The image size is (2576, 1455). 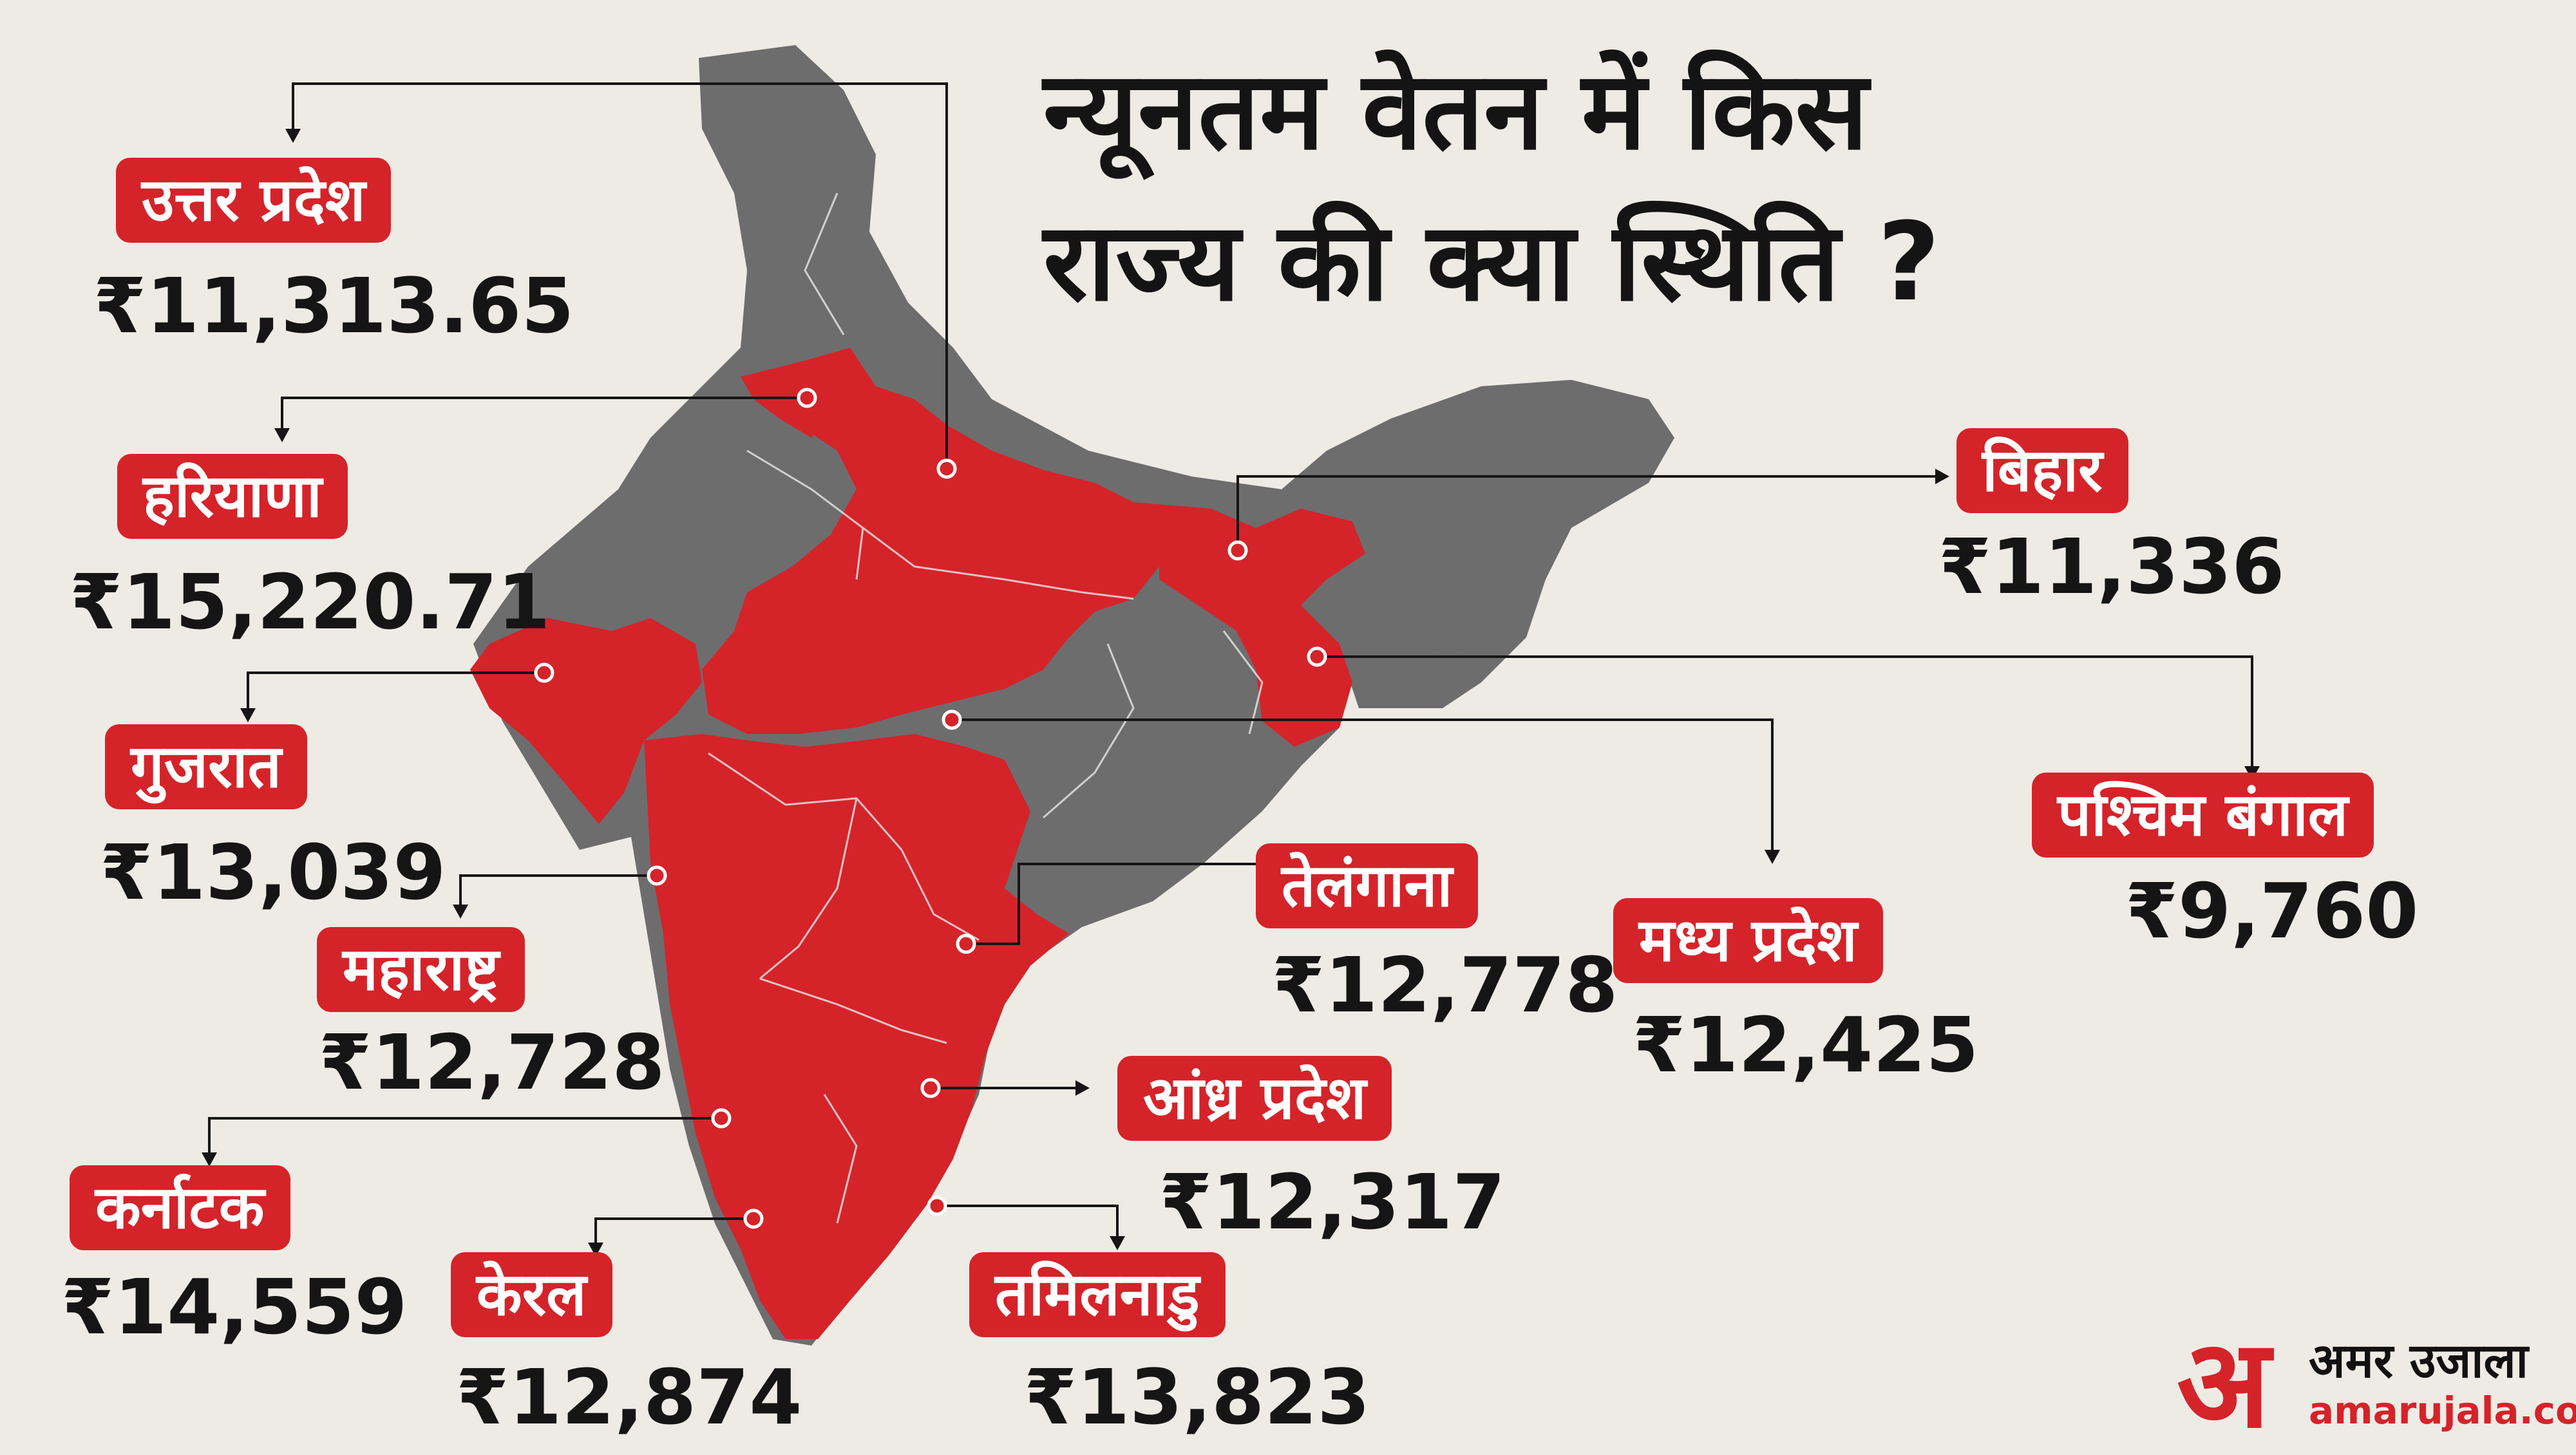 What do you see at coordinates (180, 1207) in the screenshot?
I see `state-label-karnataka: कर्नाटक` at bounding box center [180, 1207].